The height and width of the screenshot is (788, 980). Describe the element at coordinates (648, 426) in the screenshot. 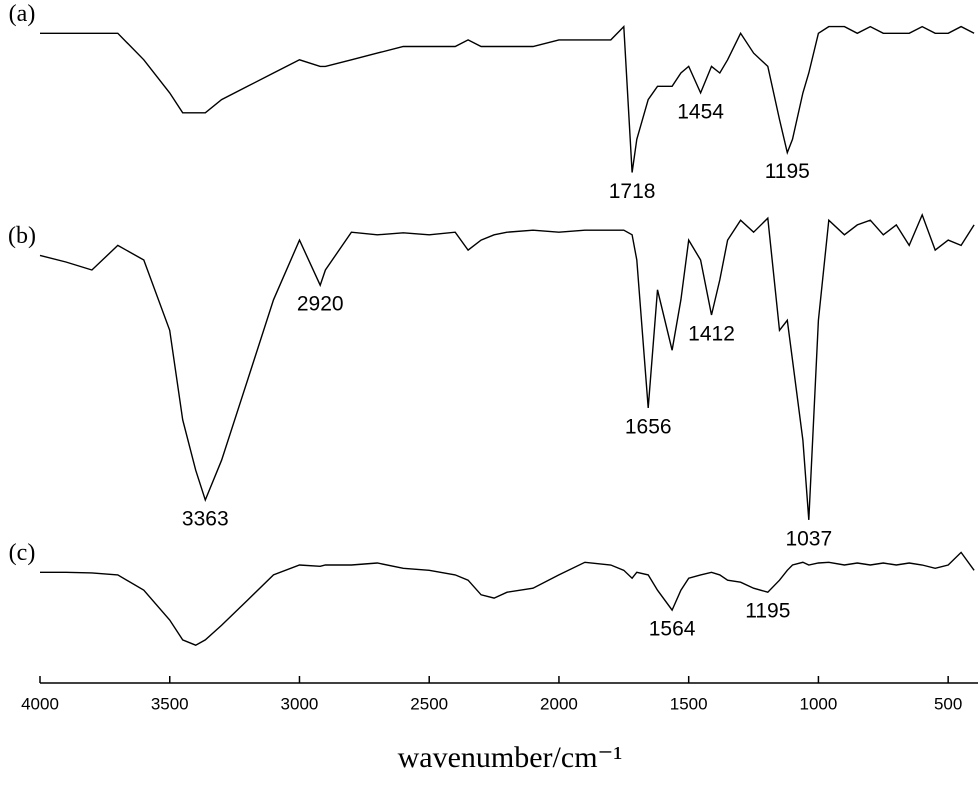

I see `peak-label: 1656` at that location.